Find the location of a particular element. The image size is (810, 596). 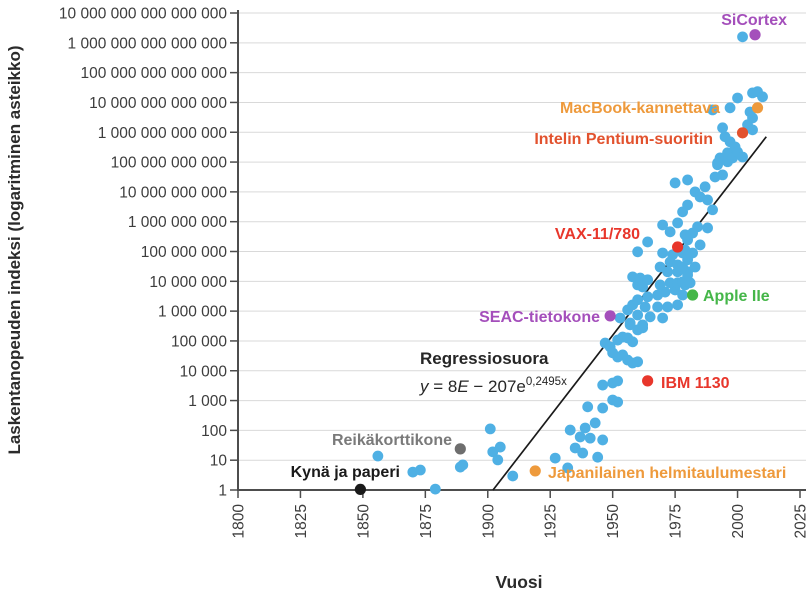

annotation-apple-iie: Apple IIe is located at coordinates (728, 296).